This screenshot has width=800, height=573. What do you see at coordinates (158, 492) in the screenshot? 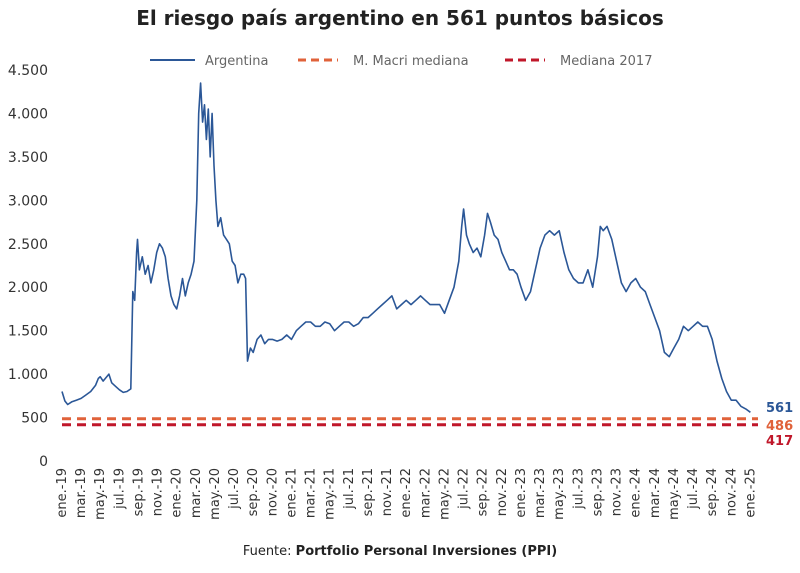
I see `x-tick-label: nov.-19` at bounding box center [158, 492].